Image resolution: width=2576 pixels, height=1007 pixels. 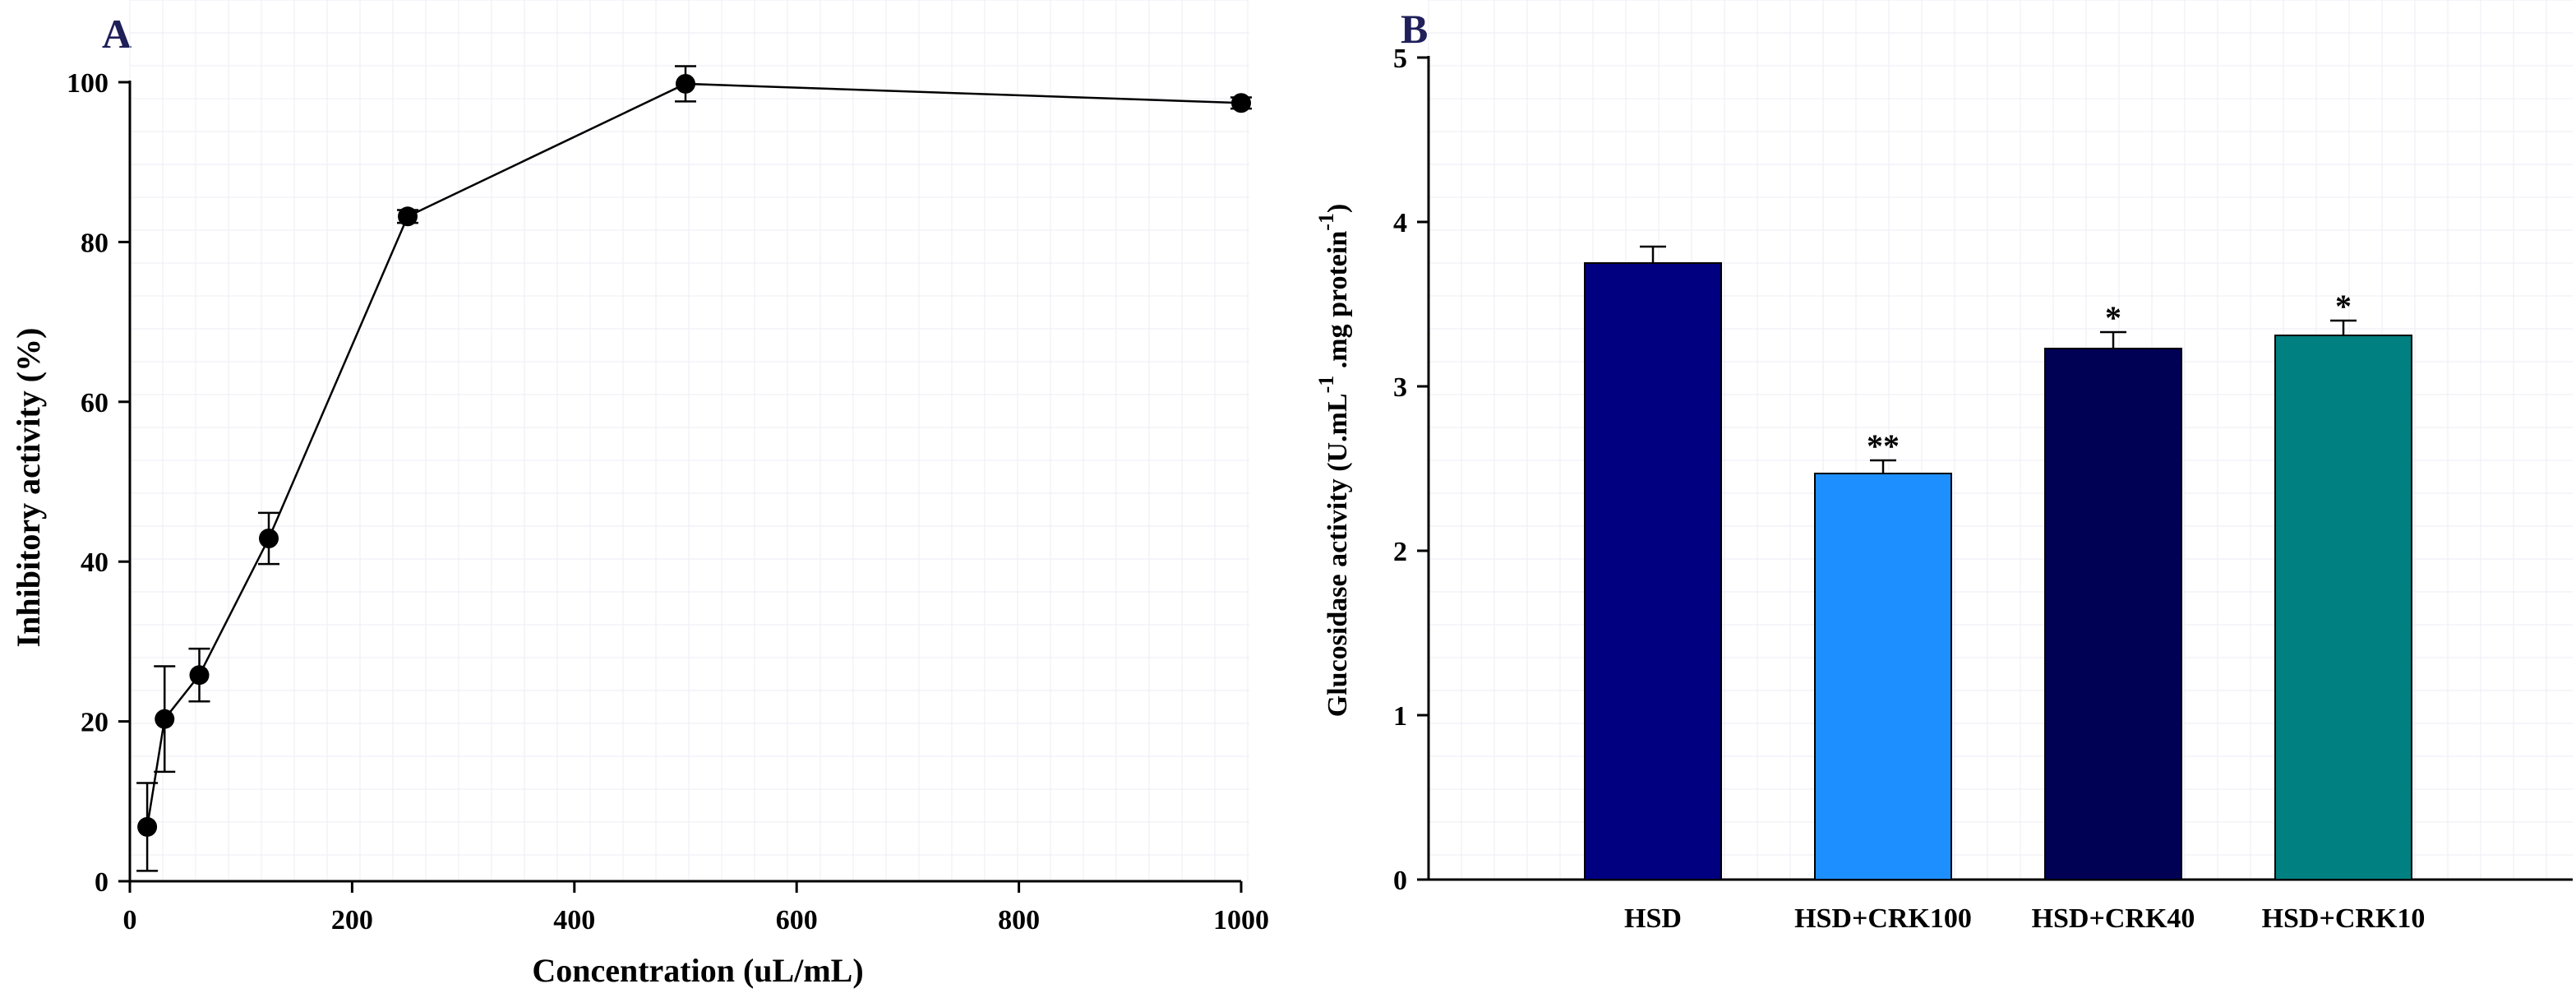 I want to click on panel-a-letter: A, so click(x=117, y=34).